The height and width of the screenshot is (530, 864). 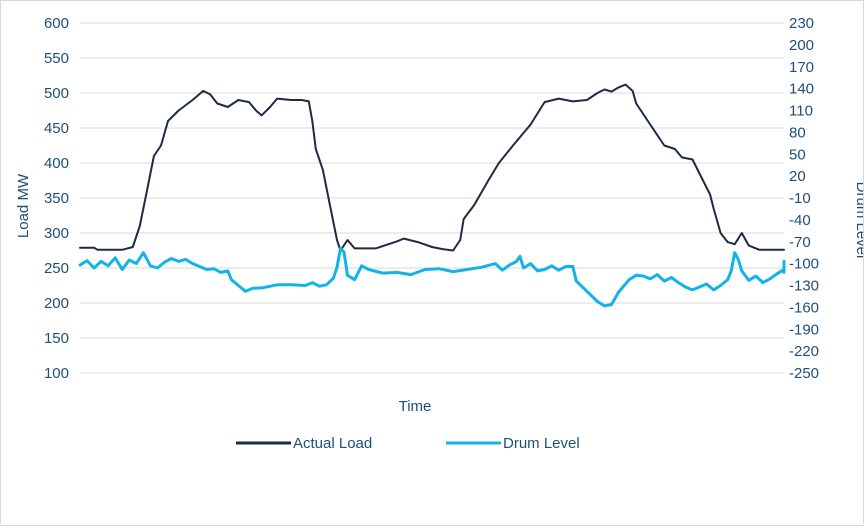 What do you see at coordinates (56, 268) in the screenshot?
I see `left-tick-label-250: 250` at bounding box center [56, 268].